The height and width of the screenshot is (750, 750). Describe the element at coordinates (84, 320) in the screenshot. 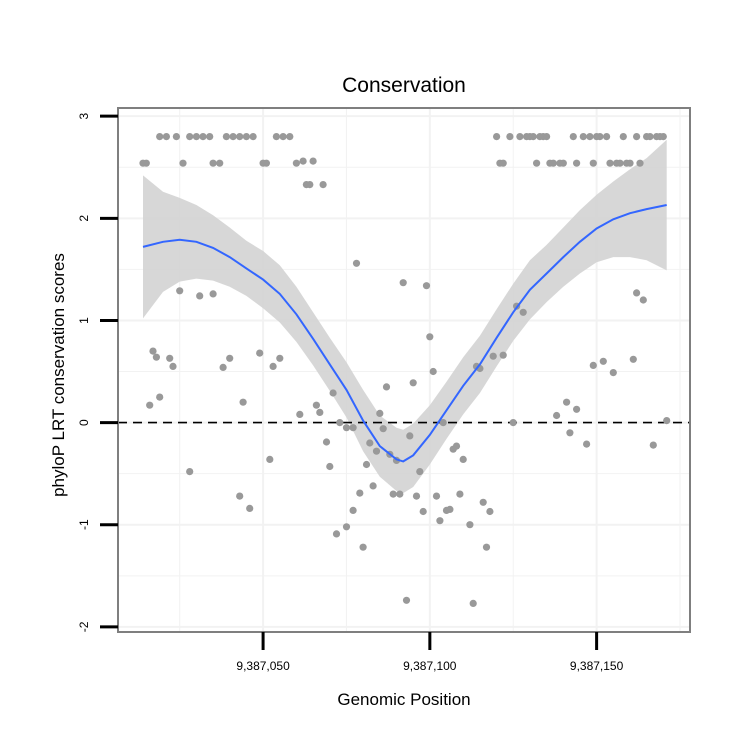

I see `y-tick-label: 1` at that location.